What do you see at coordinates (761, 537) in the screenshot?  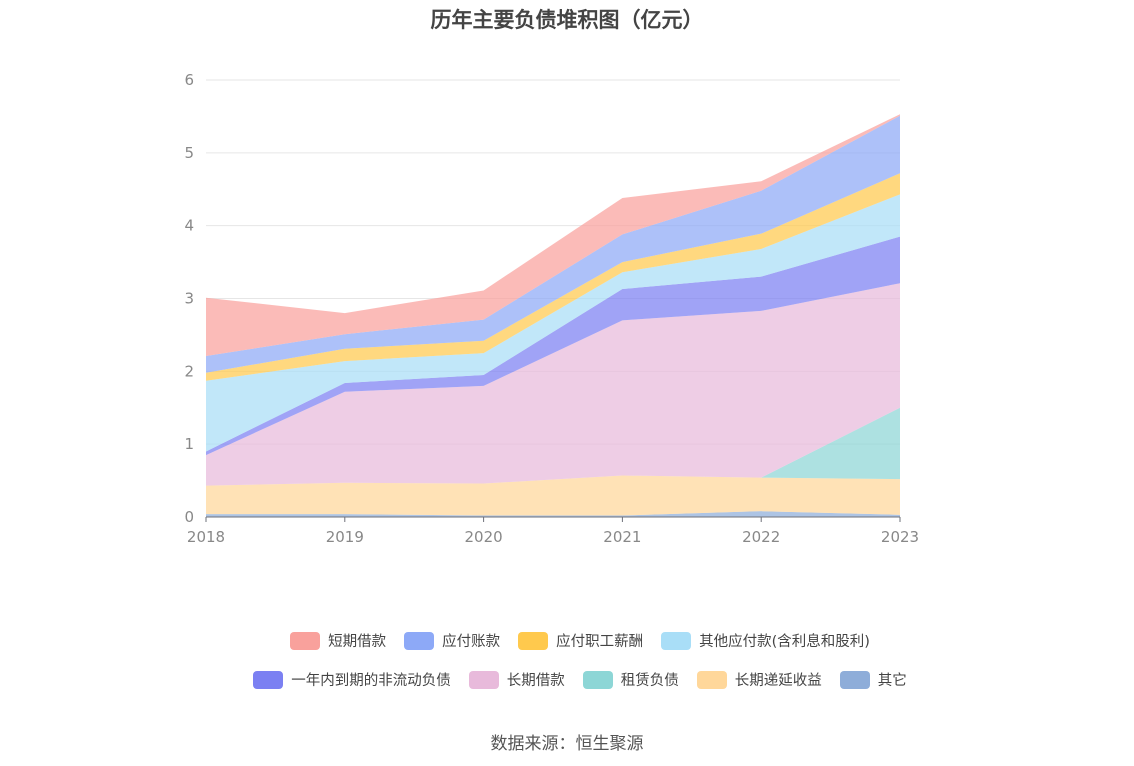 I see `x-tick-label: 2022` at bounding box center [761, 537].